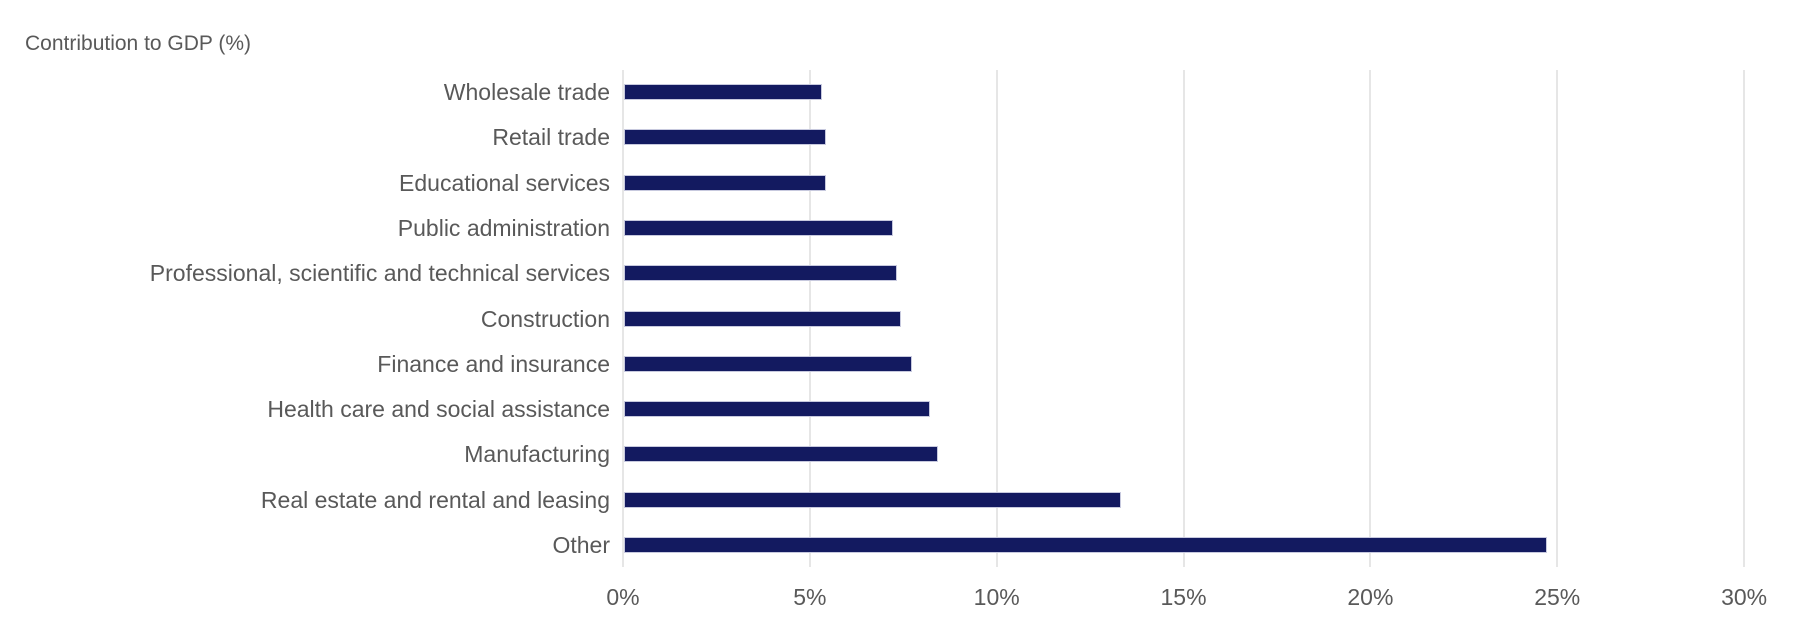  I want to click on x-axis-tick-label: 20%, so click(1370, 597).